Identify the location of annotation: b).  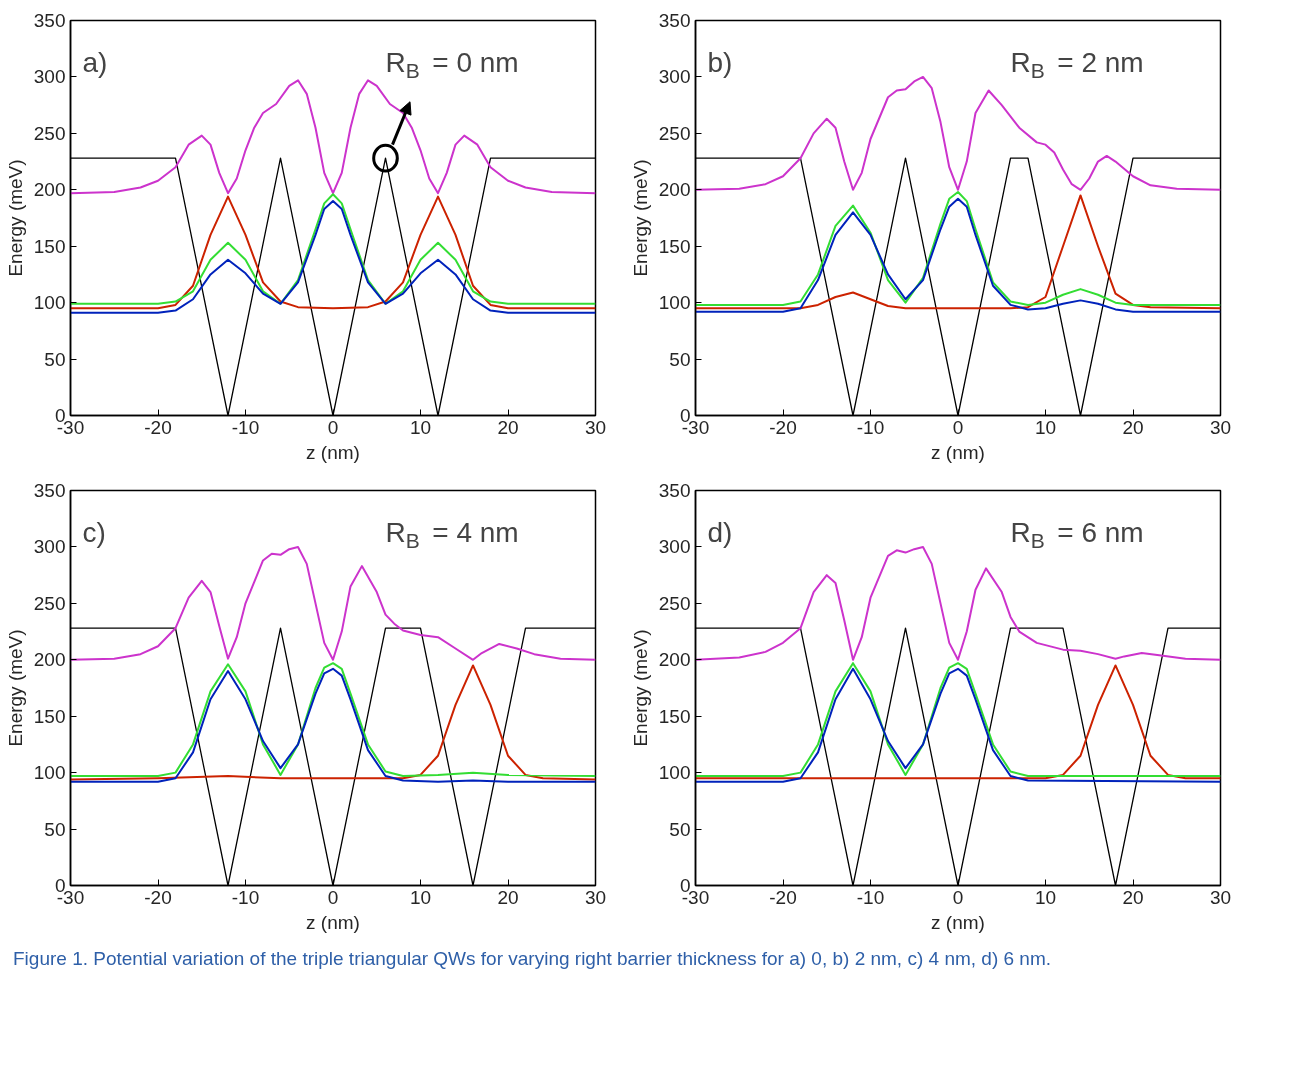
(720, 62).